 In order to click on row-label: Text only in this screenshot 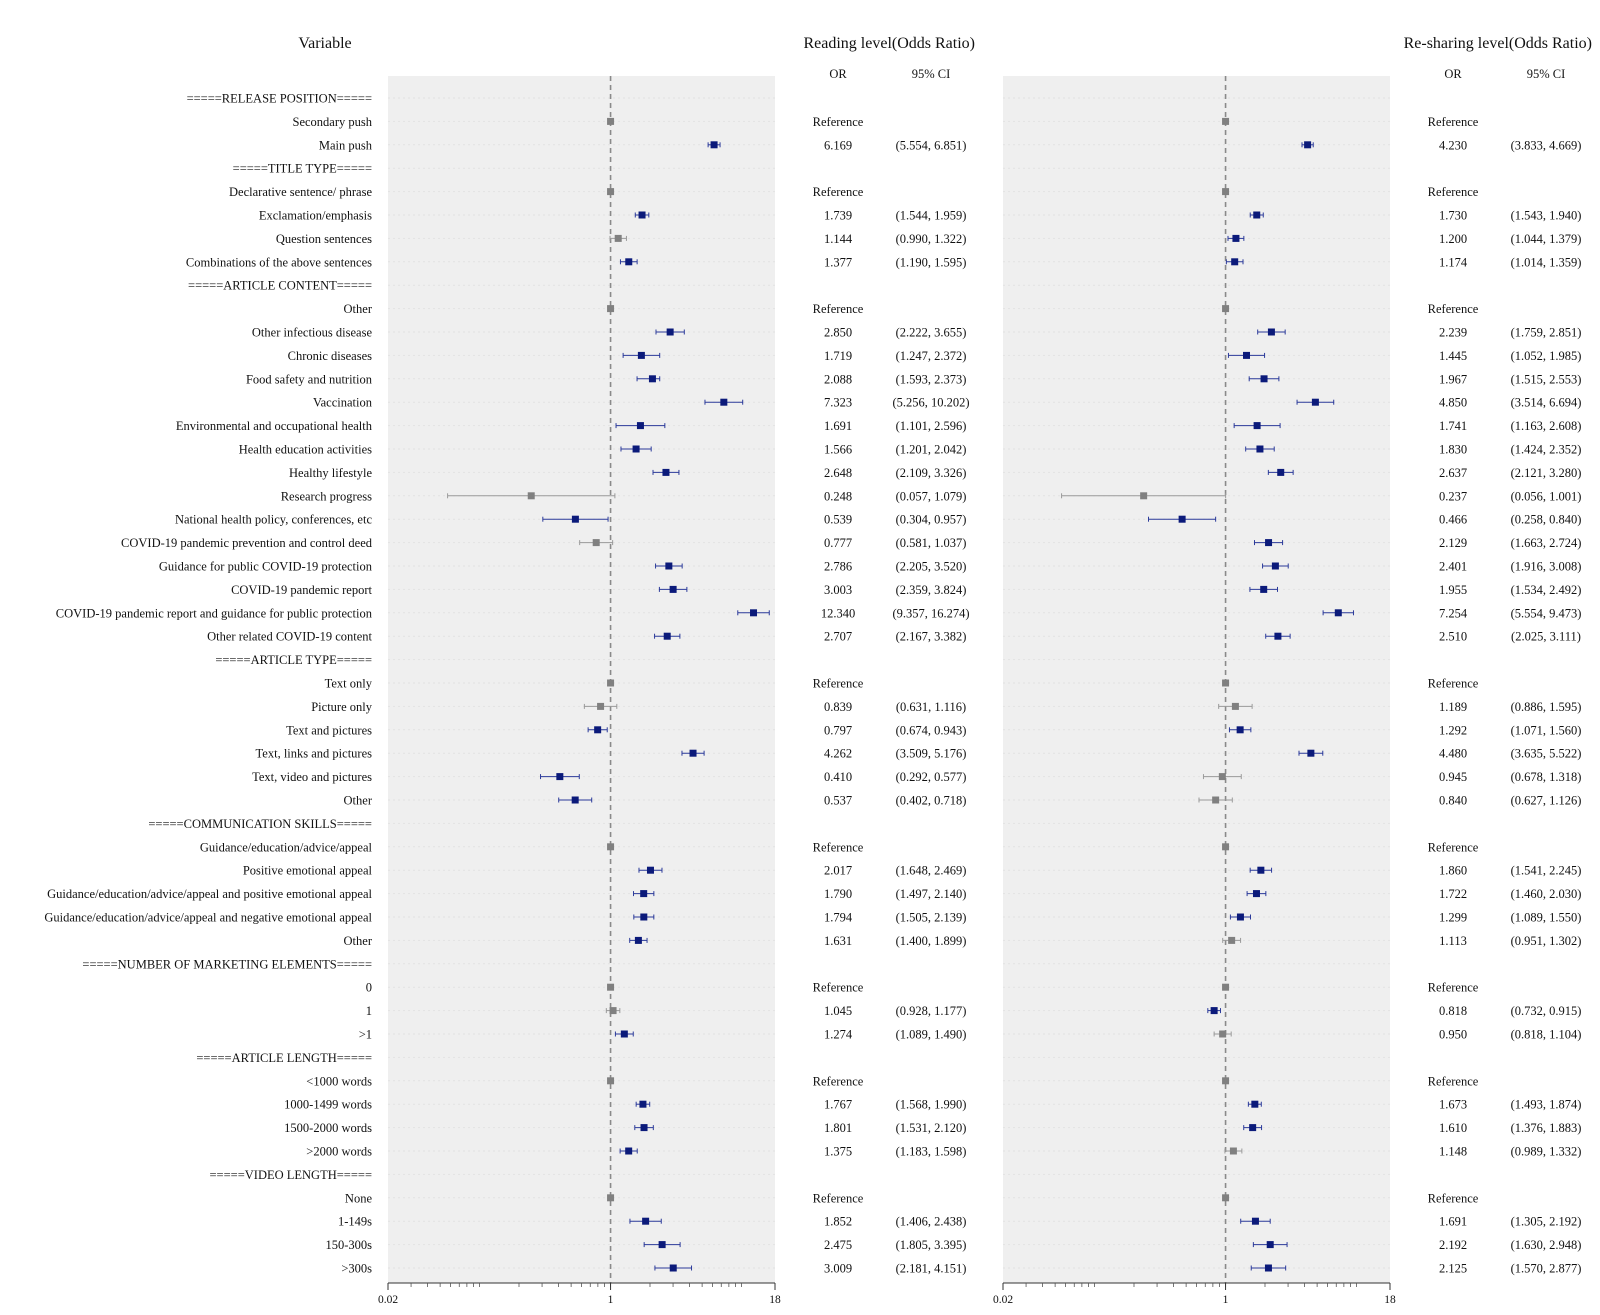, I will do `click(349, 684)`.